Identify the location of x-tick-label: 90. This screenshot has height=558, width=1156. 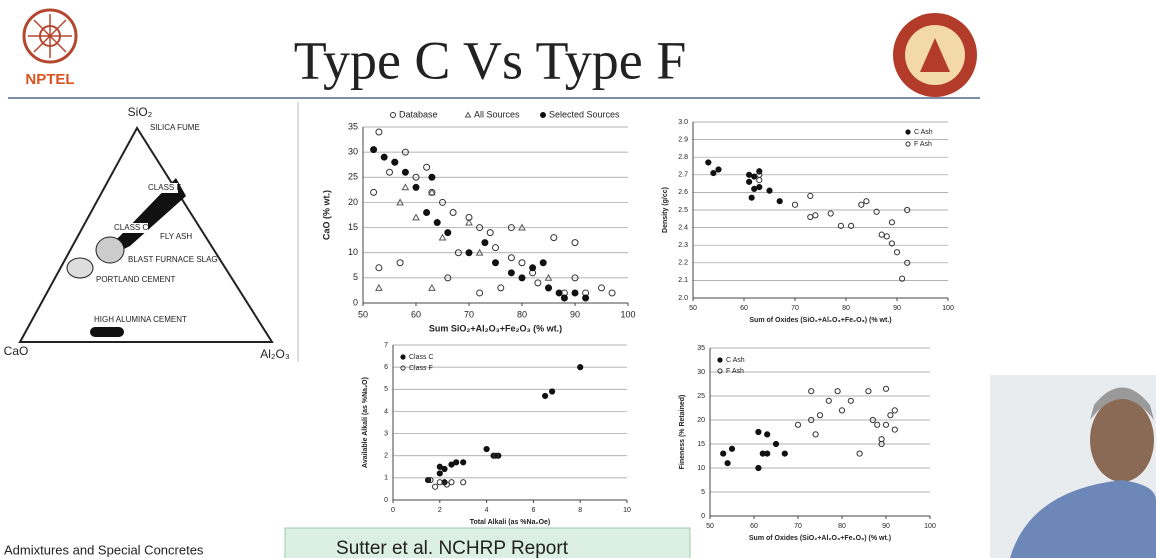
(897, 308).